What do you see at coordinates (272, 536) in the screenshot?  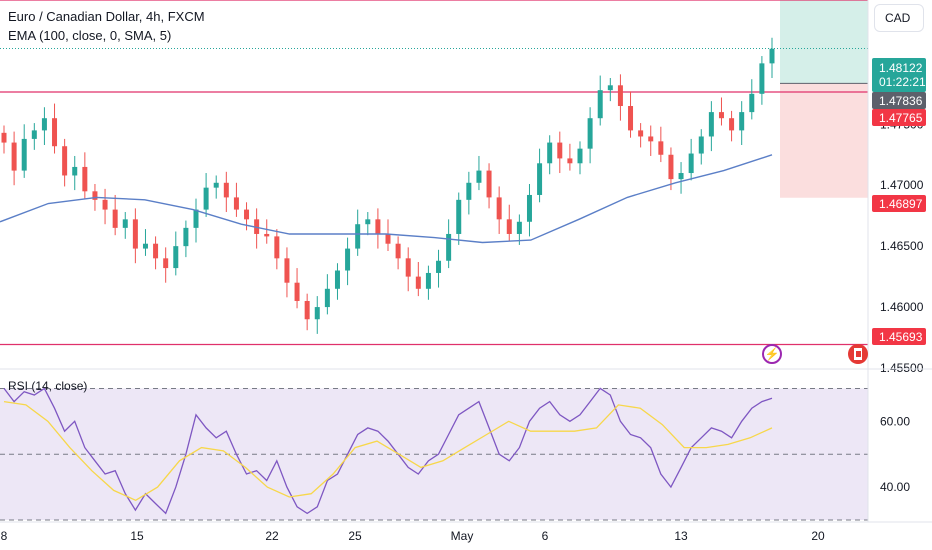 I see `time-axis-label: 22` at bounding box center [272, 536].